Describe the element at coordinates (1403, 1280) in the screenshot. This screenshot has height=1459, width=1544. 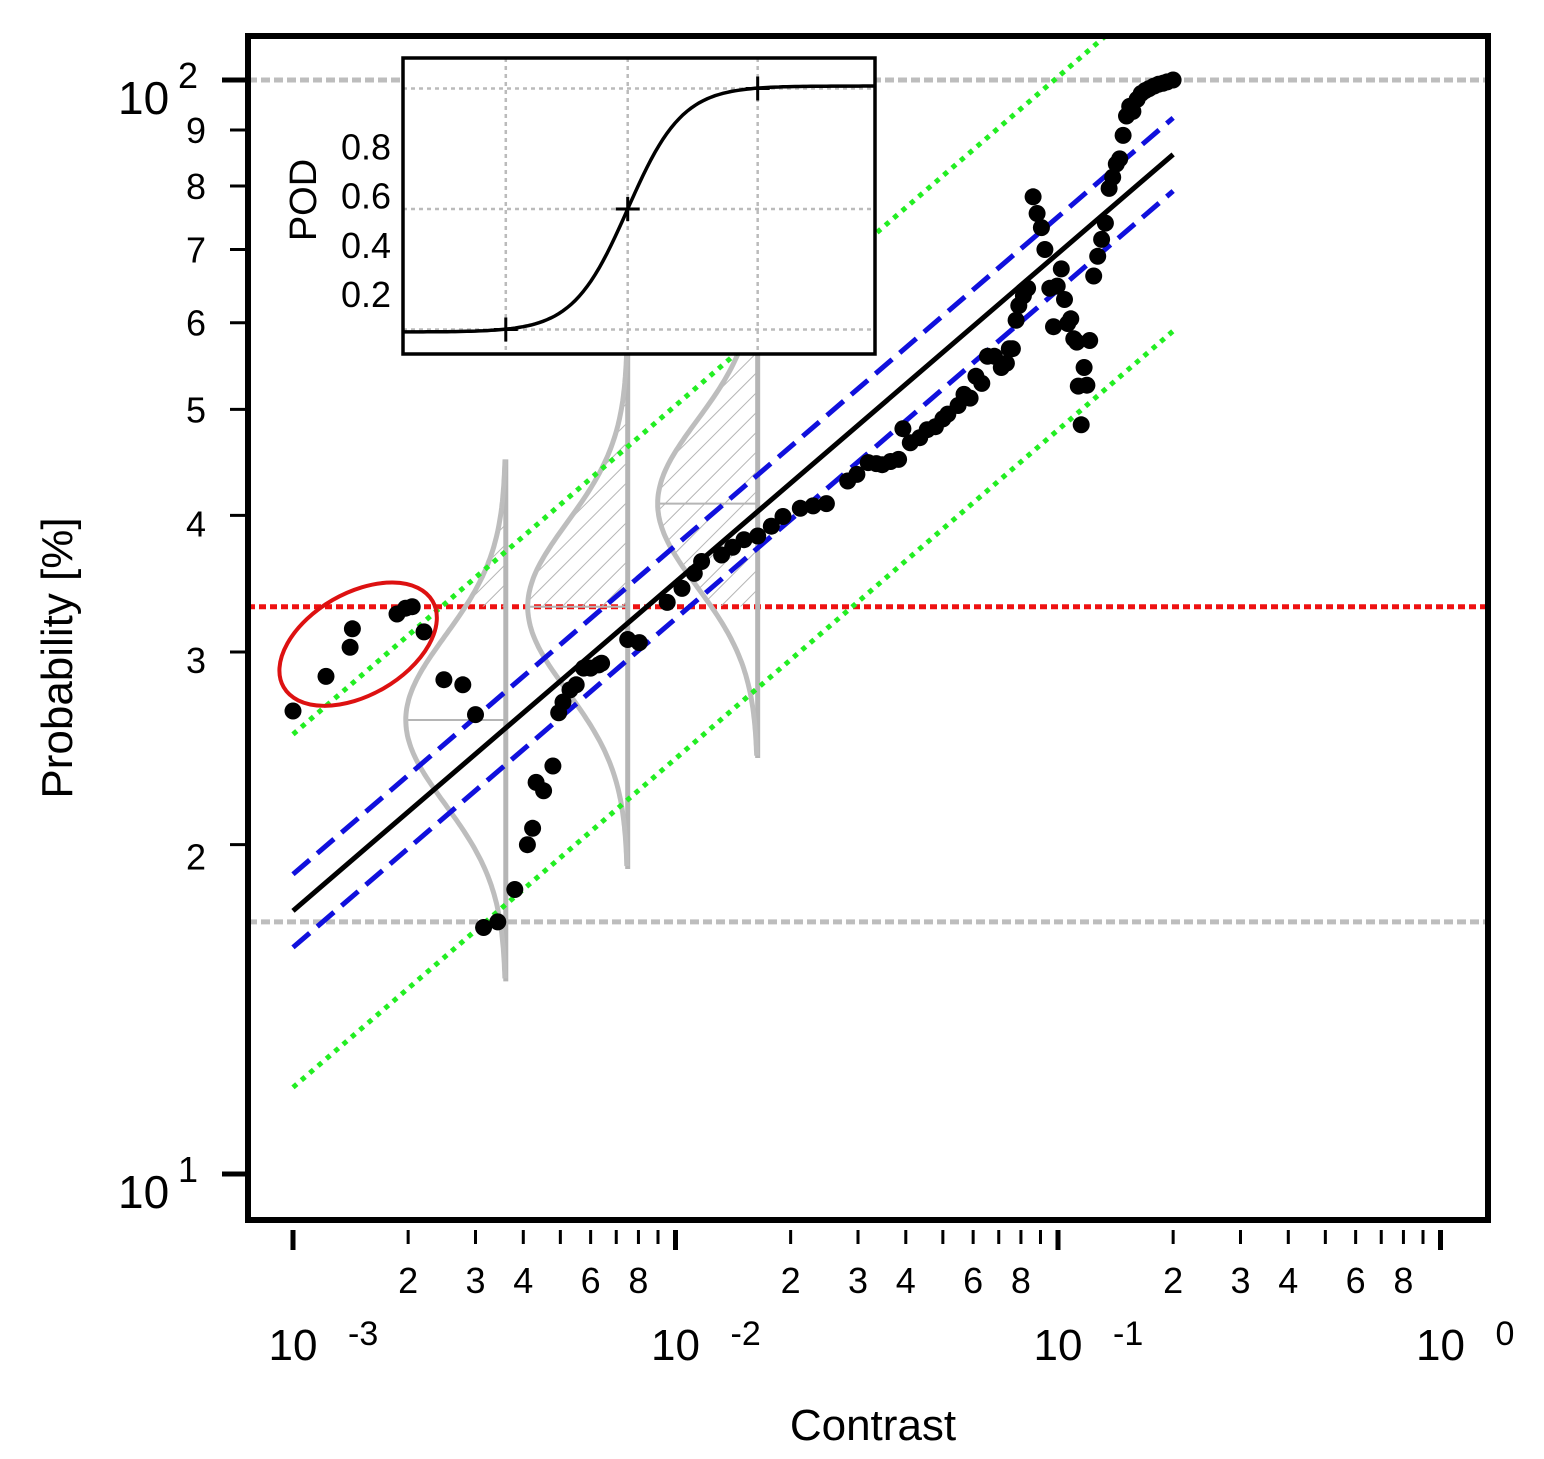
I see `x-minor-label: 8` at that location.